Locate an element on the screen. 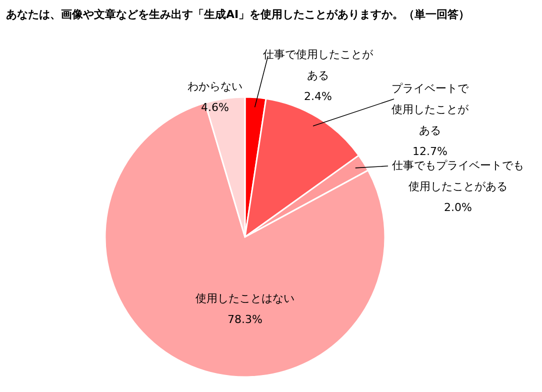 The image size is (542, 392). slice-label: 仕事で使用したことがある is located at coordinates (318, 65).